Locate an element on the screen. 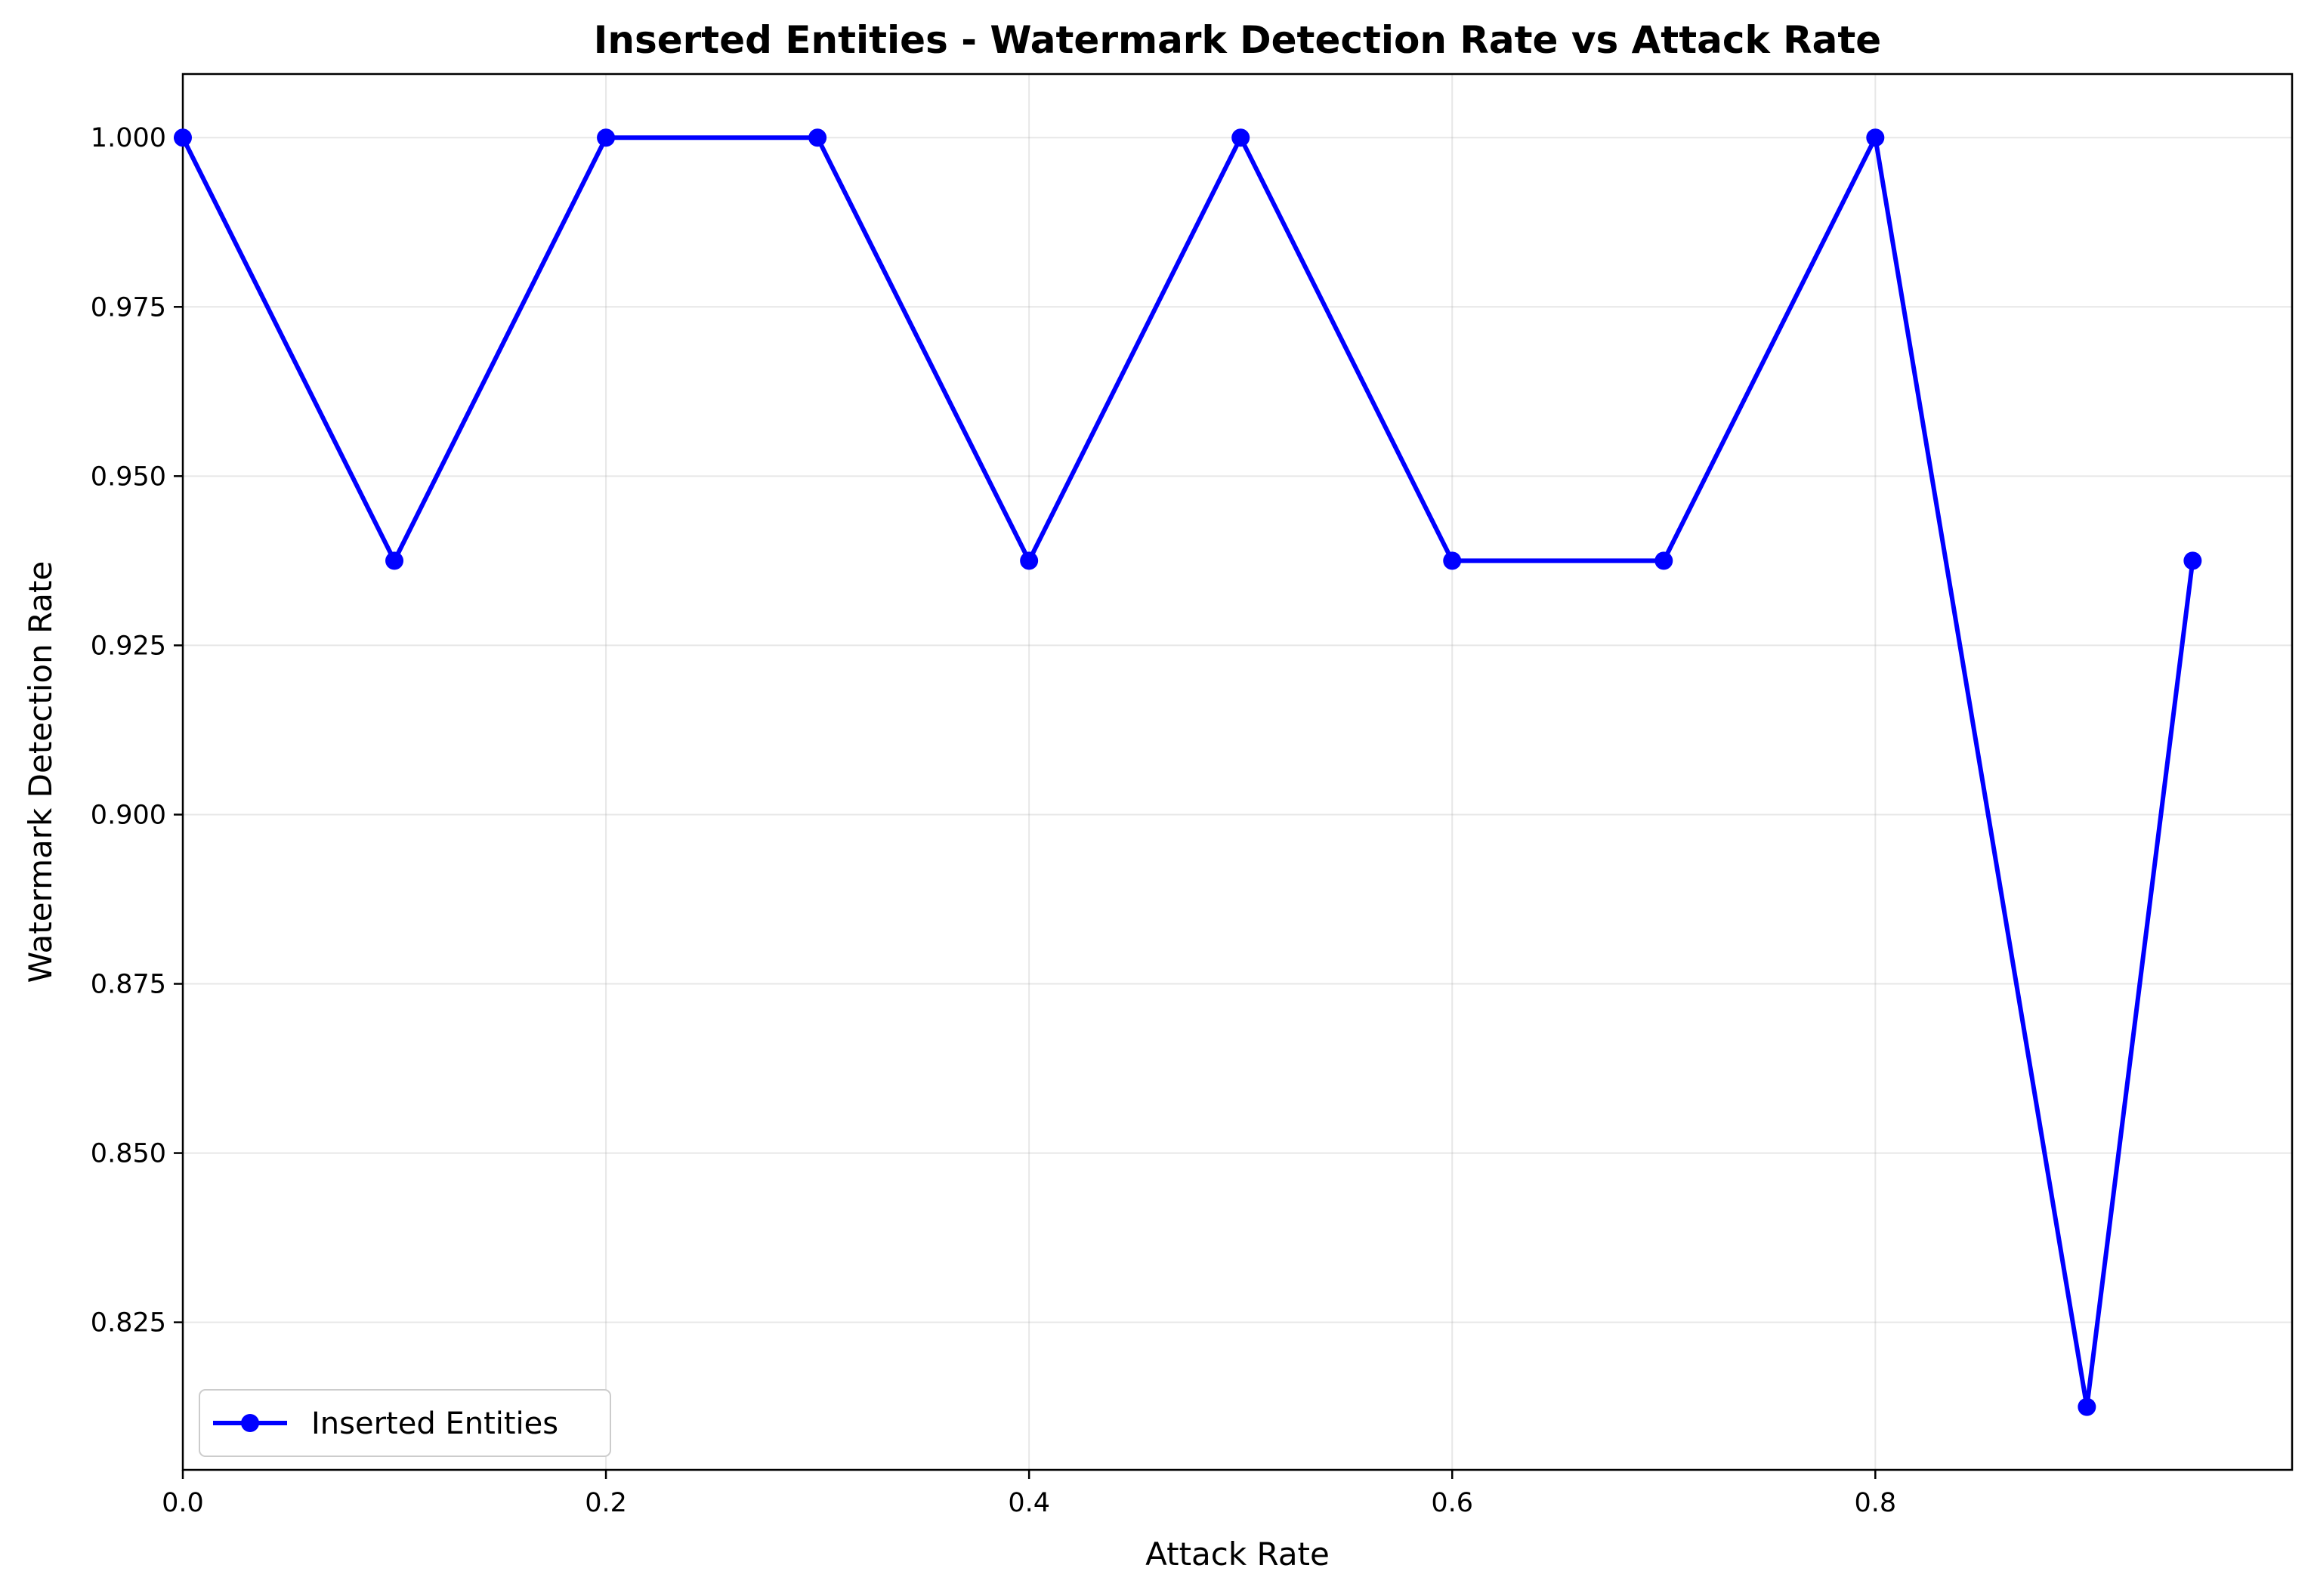 Image resolution: width=2314 pixels, height=1596 pixels. legend-box is located at coordinates (405, 1423).